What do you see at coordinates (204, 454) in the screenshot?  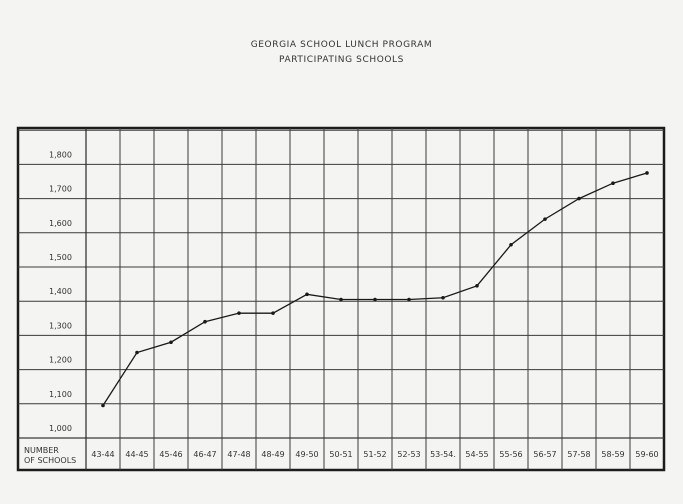 I see `x-tick-label: 46-47` at bounding box center [204, 454].